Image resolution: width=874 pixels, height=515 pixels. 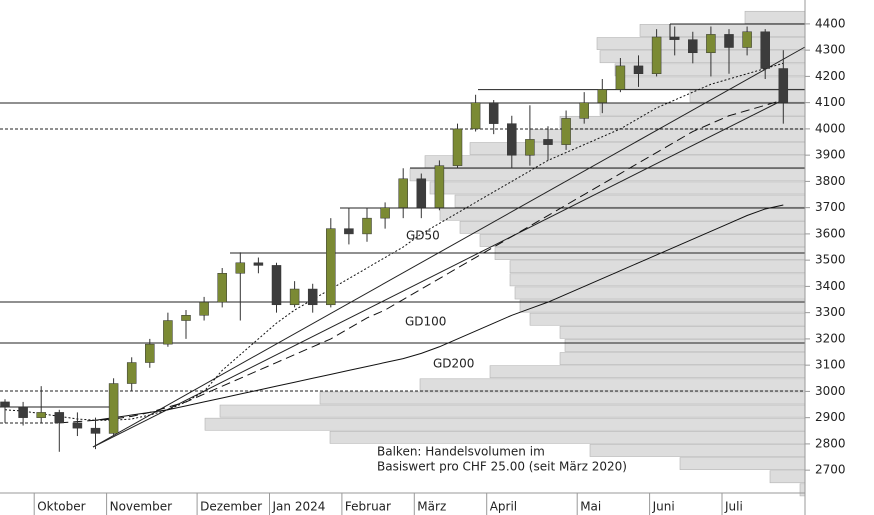 What do you see at coordinates (663, 507) in the screenshot?
I see `x-tick-label: Juni` at bounding box center [663, 507].